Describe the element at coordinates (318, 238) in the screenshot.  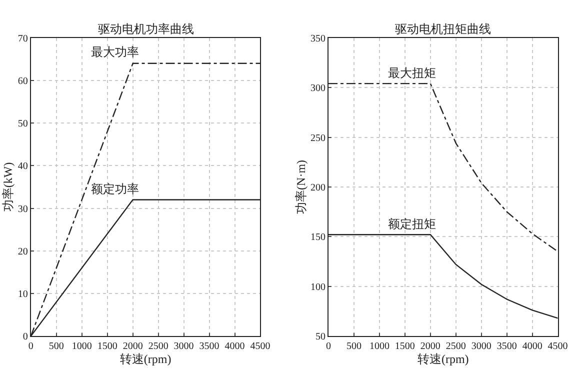
I see `y-tick-label: 150` at that location.